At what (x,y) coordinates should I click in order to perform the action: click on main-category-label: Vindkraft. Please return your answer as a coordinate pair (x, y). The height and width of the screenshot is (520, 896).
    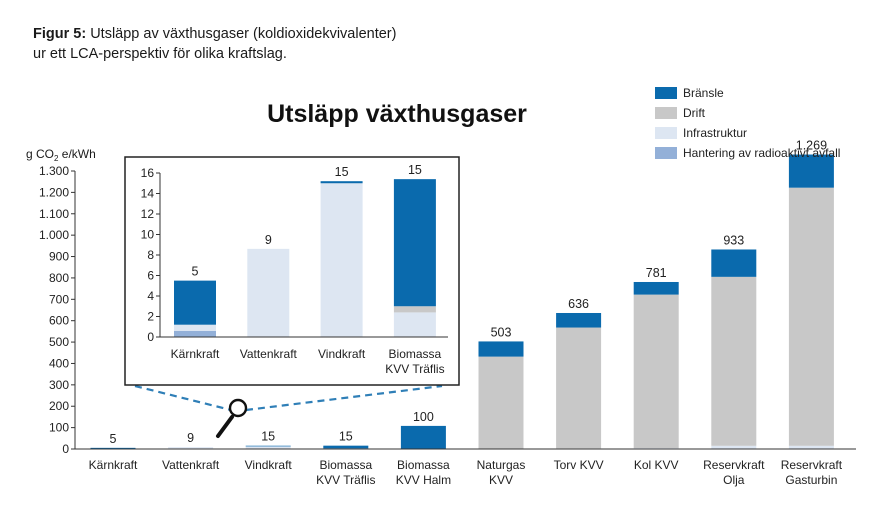
    Looking at the image, I should click on (269, 465).